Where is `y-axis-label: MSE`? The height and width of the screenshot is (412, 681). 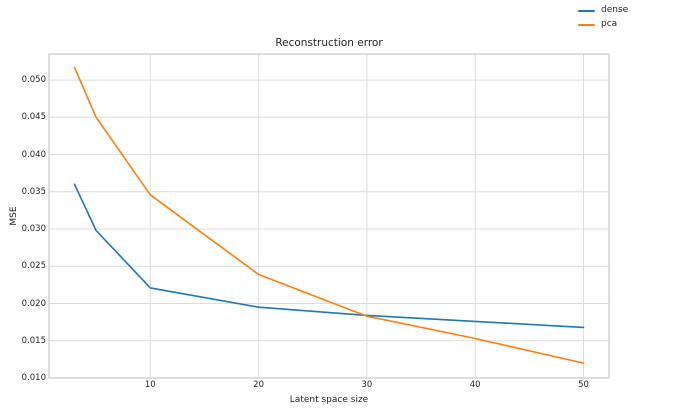 y-axis-label: MSE is located at coordinates (14, 216).